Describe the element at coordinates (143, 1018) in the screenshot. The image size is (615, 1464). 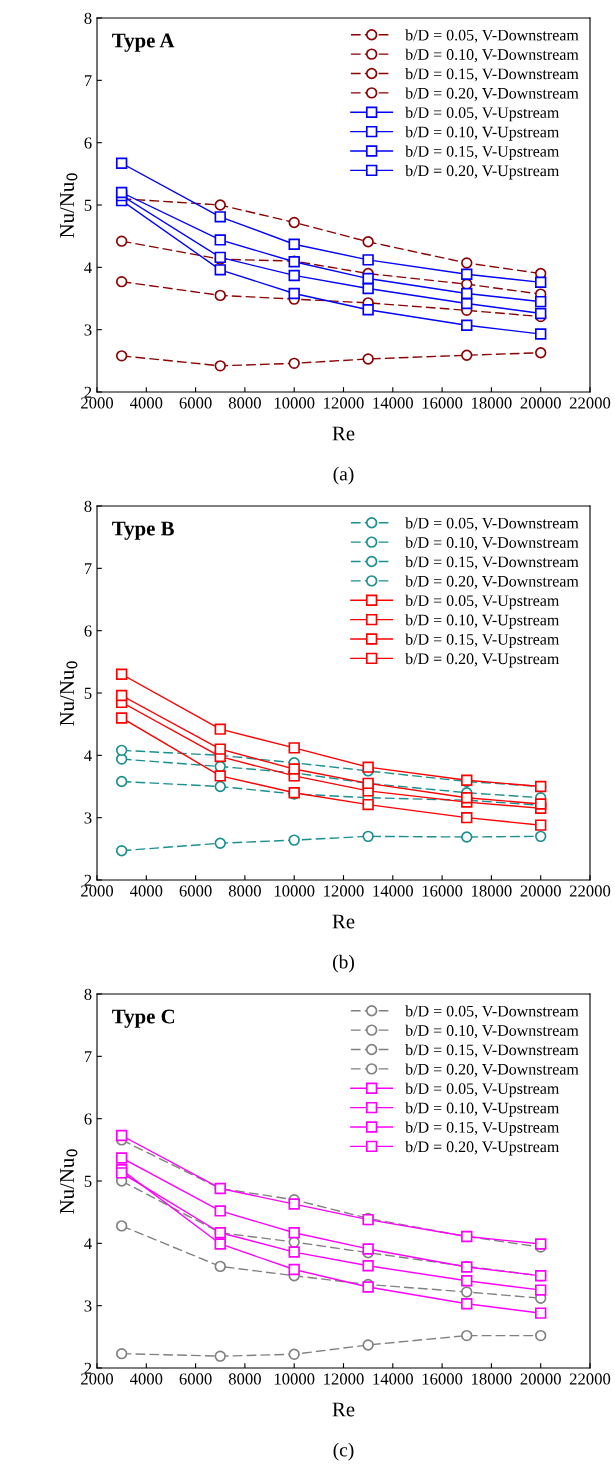
I see `text: Type C` at that location.